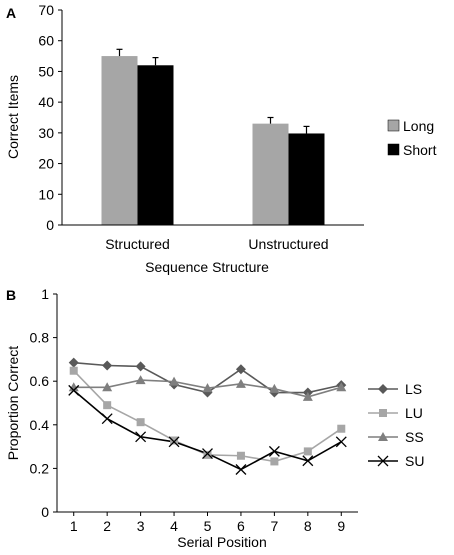 This screenshot has width=454, height=555. Describe the element at coordinates (40, 425) in the screenshot. I see `panel-b-y-tick-label: 0.4` at that location.